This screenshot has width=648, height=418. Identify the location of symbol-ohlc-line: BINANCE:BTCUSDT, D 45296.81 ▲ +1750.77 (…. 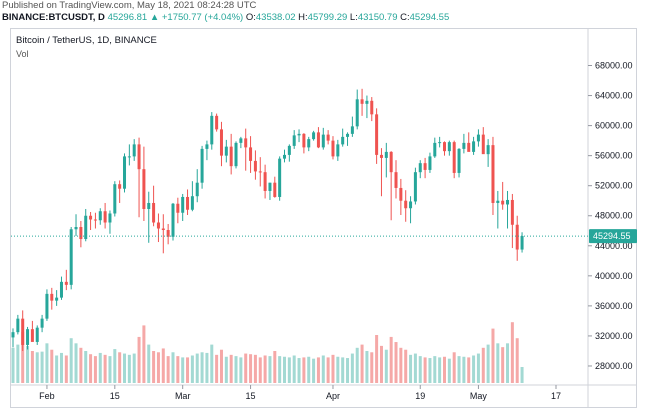
(225, 17).